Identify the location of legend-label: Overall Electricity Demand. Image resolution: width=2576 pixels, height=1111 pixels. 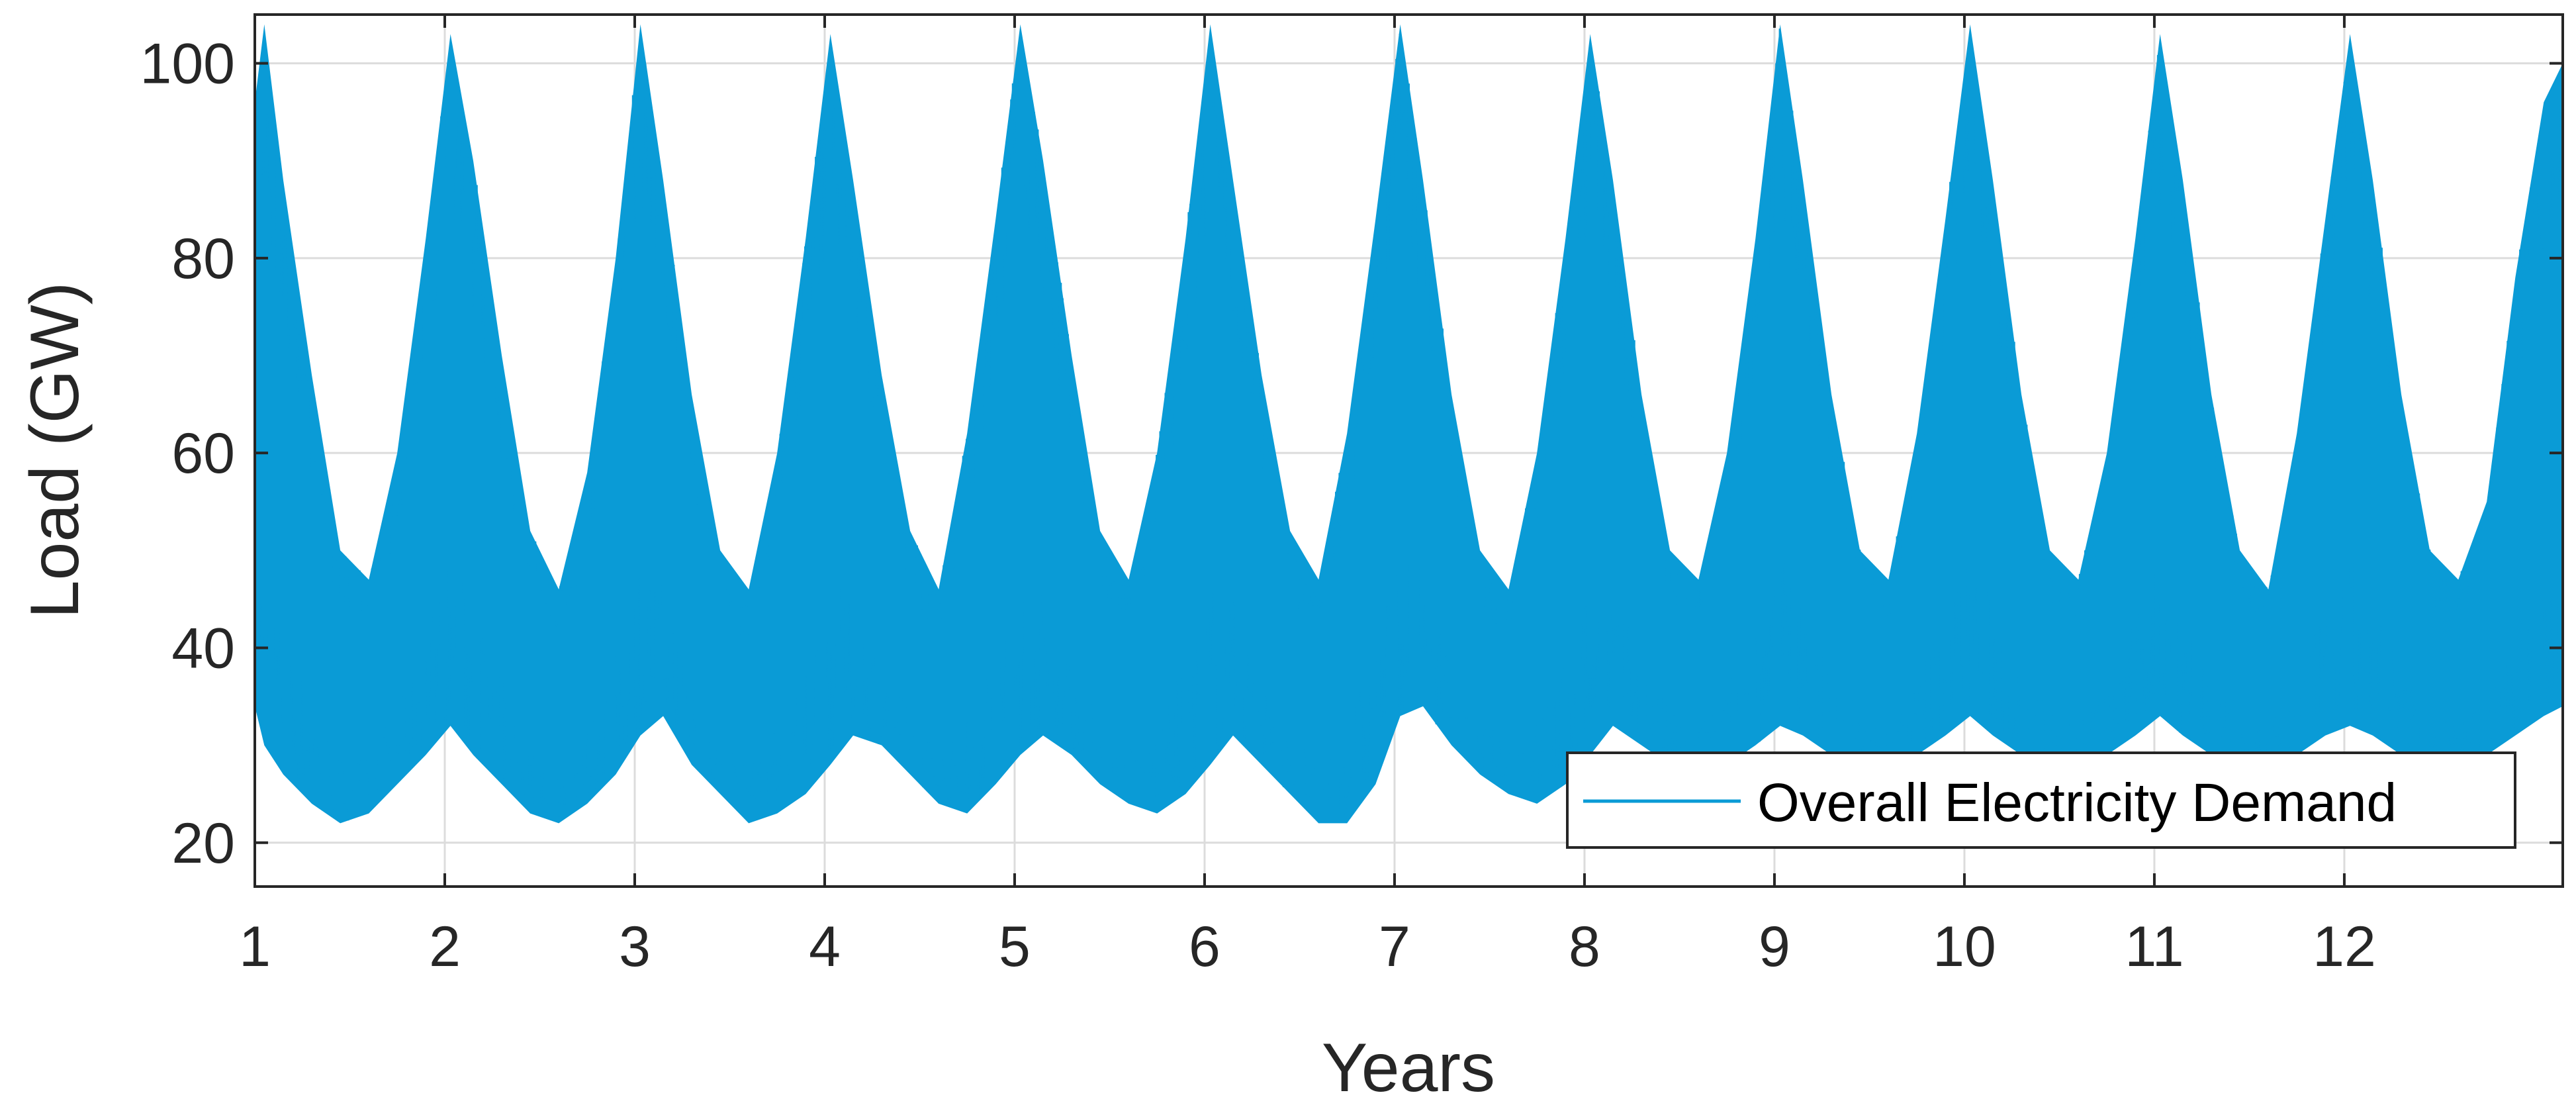
(2077, 803).